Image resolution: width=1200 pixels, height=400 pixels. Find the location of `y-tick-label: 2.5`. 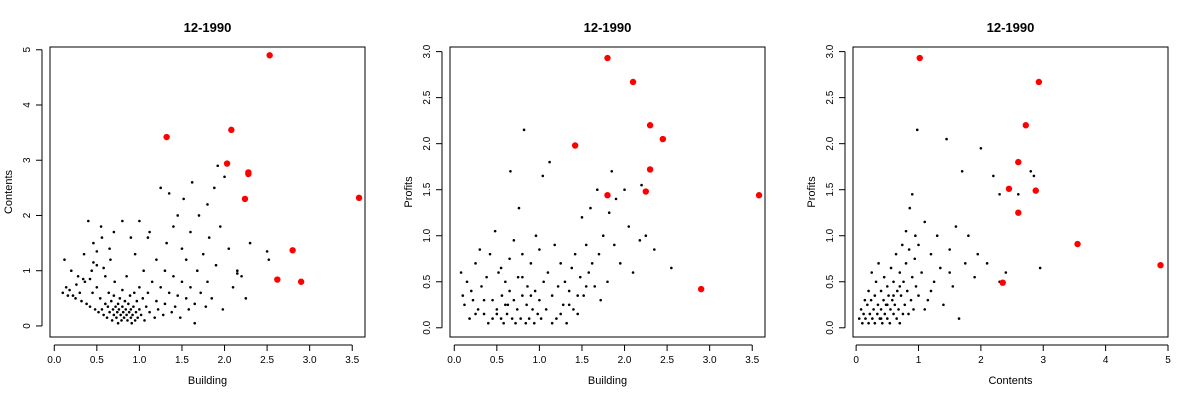

y-tick-label: 2.5 is located at coordinates (427, 97).